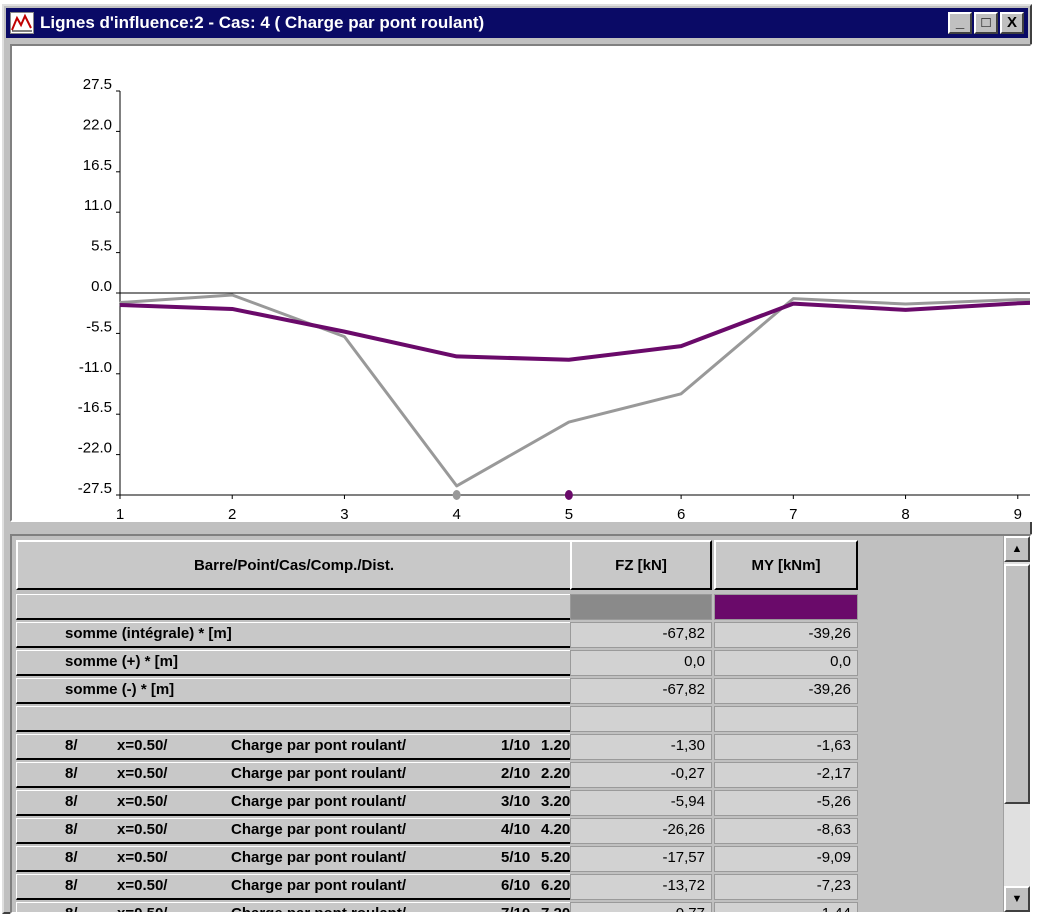  What do you see at coordinates (986, 23) in the screenshot?
I see `maximize-button: □` at bounding box center [986, 23].